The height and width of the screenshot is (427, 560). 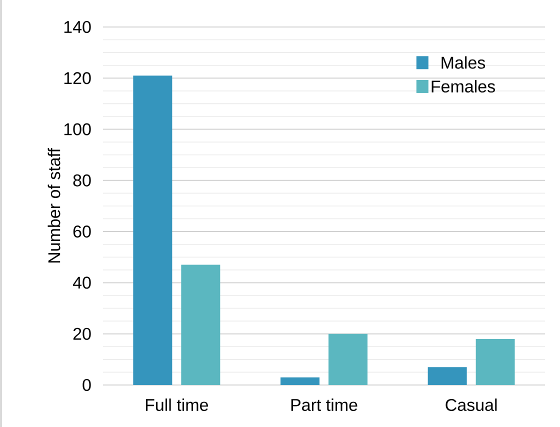 I want to click on x-tick-label: Part time, so click(x=324, y=405).